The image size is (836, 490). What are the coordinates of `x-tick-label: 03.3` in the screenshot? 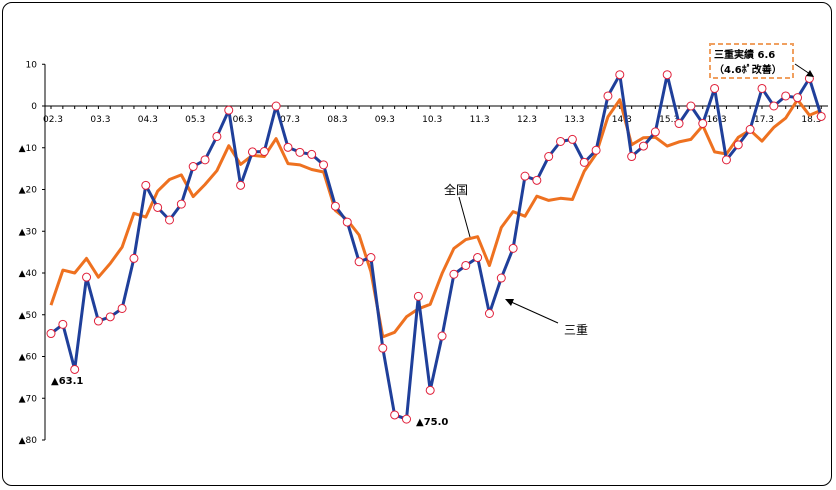 It's located at (100, 120).